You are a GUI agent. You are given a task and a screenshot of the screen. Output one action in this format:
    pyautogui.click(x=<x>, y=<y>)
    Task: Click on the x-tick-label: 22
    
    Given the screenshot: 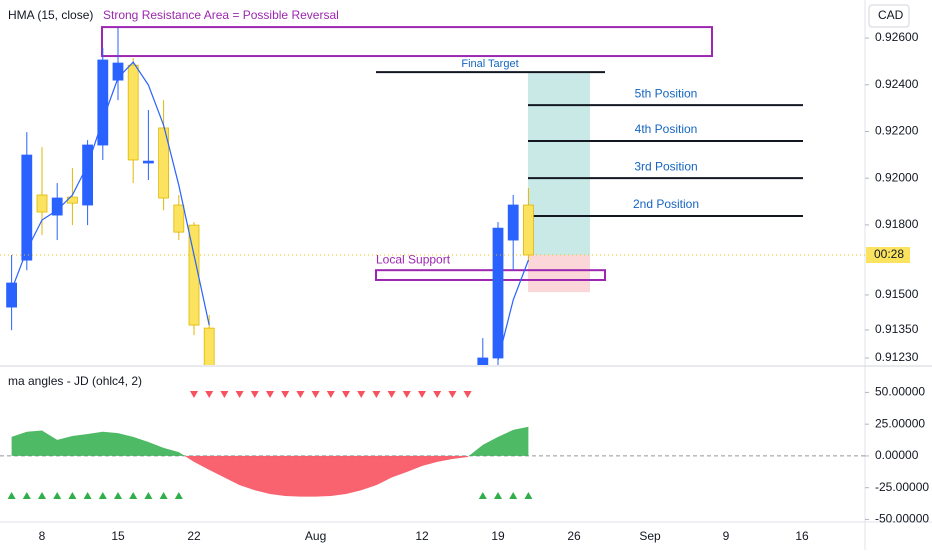 What is the action you would take?
    pyautogui.click(x=194, y=536)
    